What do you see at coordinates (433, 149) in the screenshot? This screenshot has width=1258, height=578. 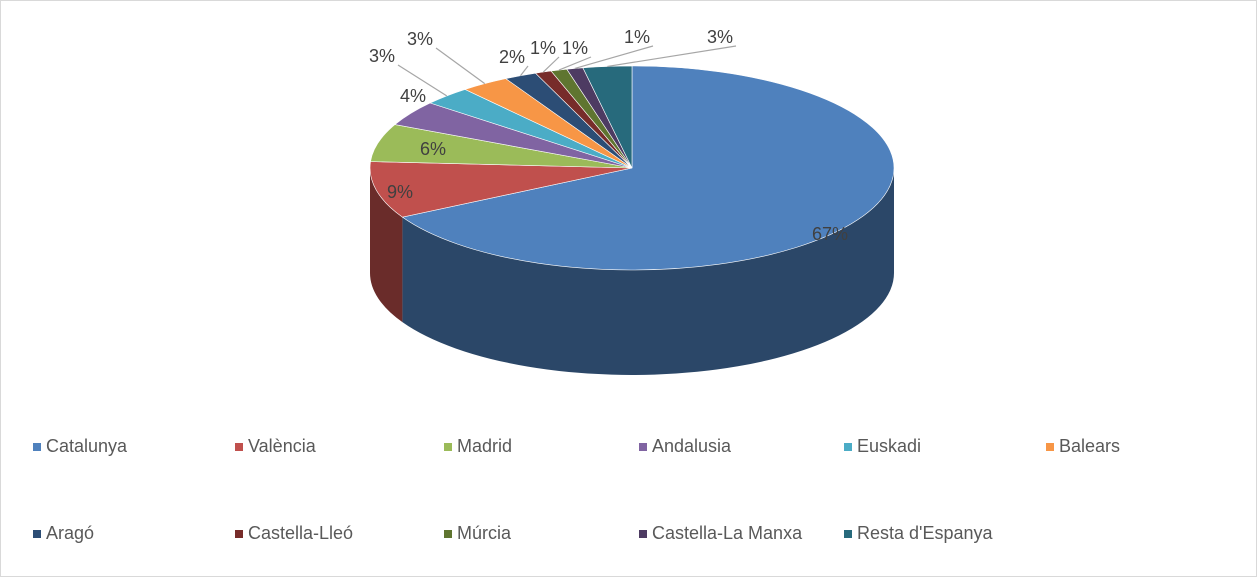 I see `data-label: 6%` at bounding box center [433, 149].